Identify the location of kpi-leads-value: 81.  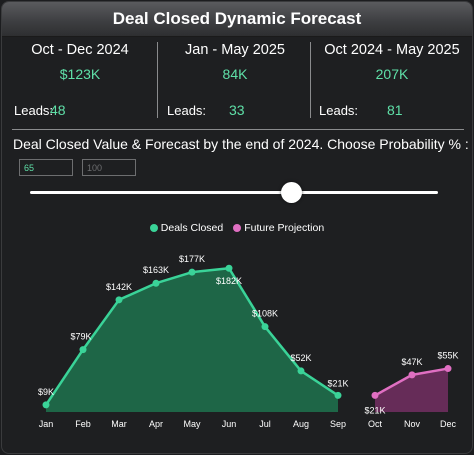
(395, 110).